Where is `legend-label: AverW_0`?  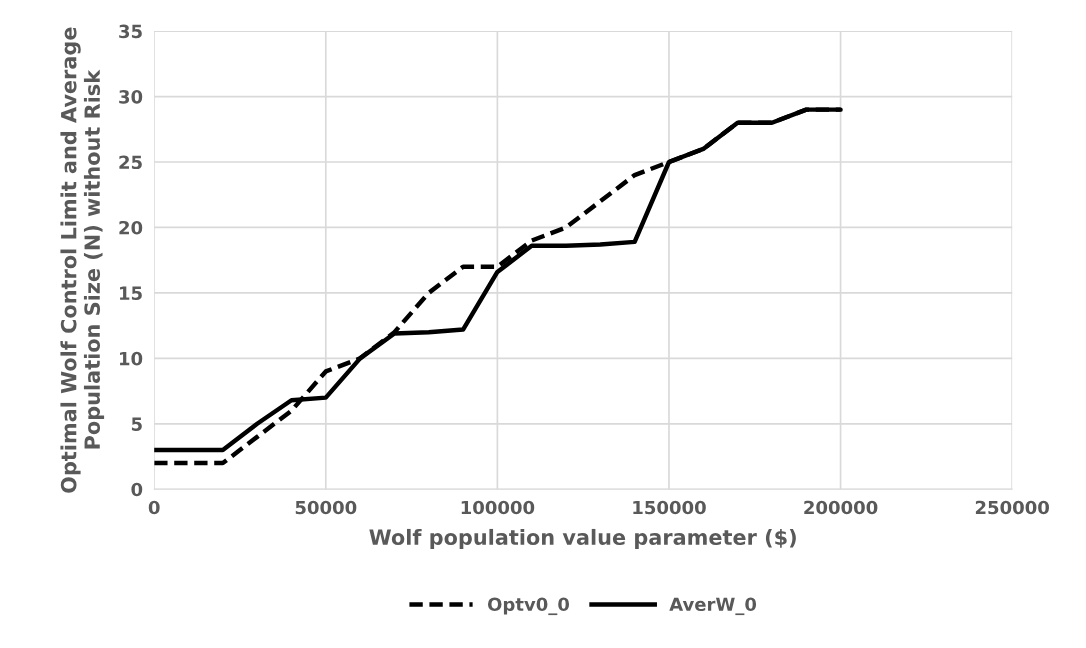 legend-label: AverW_0 is located at coordinates (713, 606).